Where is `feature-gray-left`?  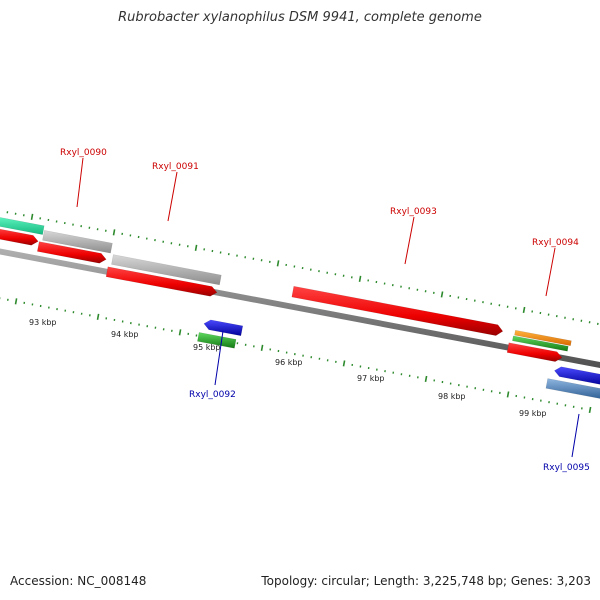
feature-gray-left is located at coordinates (77, 242).